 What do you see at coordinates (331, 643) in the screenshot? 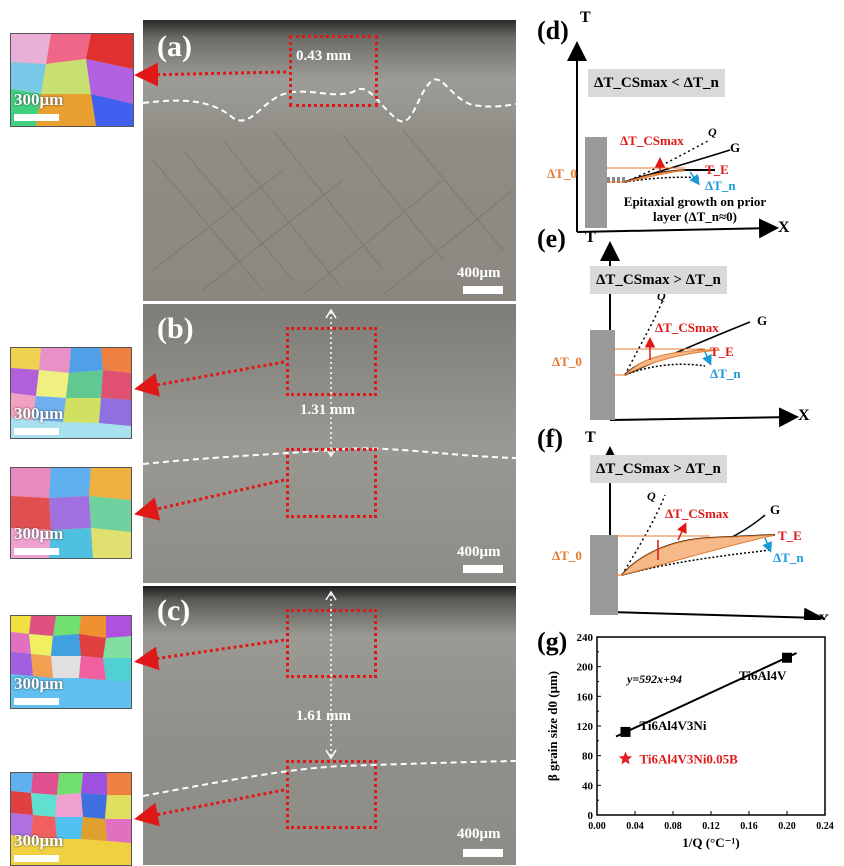
I see `roi-box-c-upper` at bounding box center [331, 643].